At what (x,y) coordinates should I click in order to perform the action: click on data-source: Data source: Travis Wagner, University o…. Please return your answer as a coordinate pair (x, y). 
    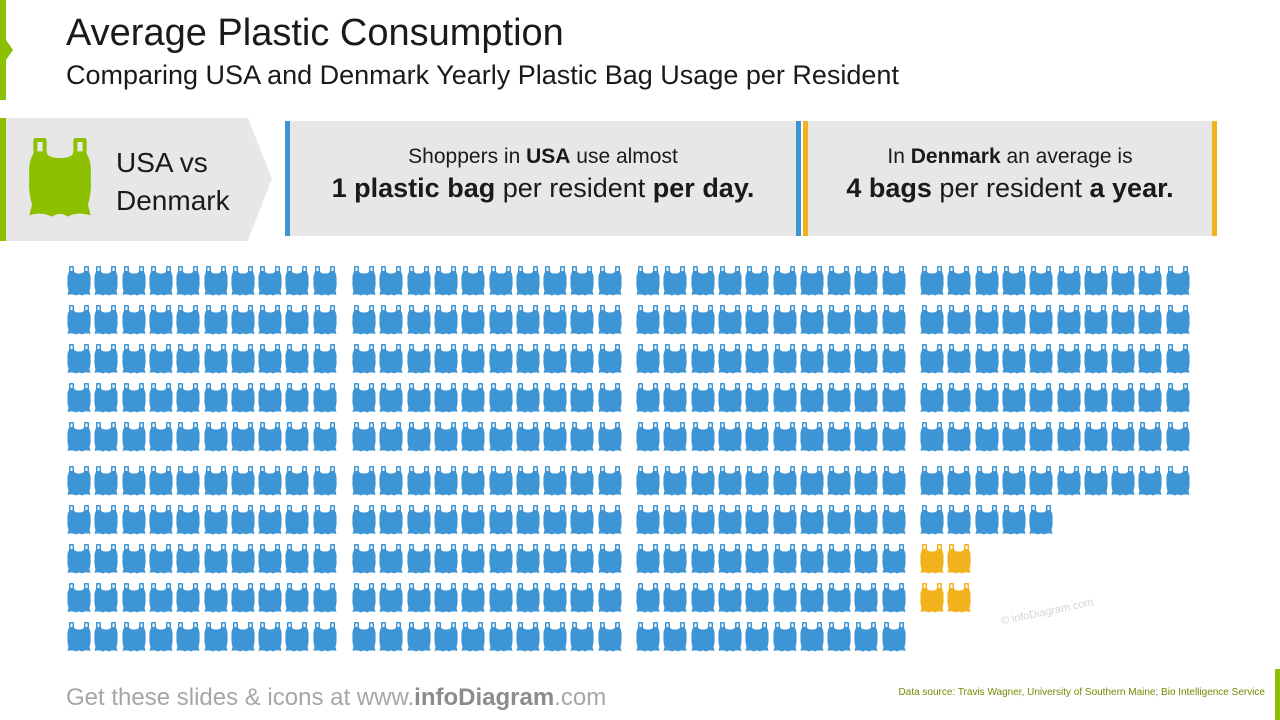
    Looking at the image, I should click on (1081, 692).